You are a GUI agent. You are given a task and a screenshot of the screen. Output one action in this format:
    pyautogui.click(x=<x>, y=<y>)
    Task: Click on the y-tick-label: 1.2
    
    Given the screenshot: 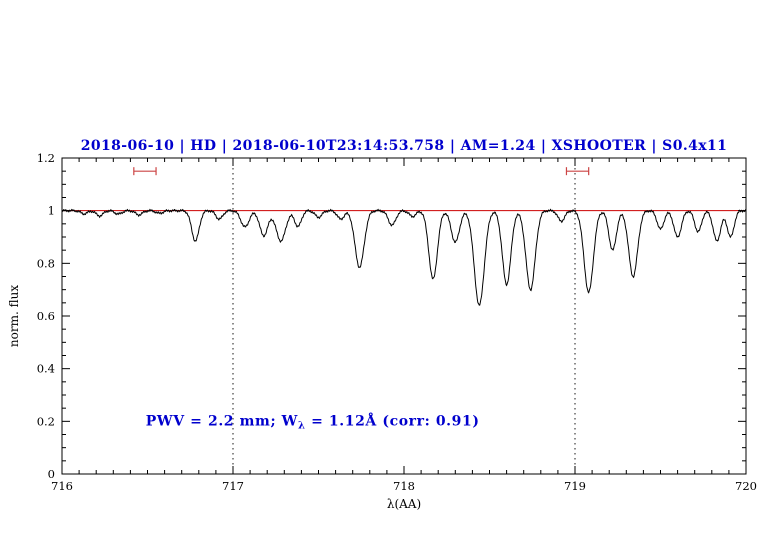 What is the action you would take?
    pyautogui.click(x=46, y=158)
    